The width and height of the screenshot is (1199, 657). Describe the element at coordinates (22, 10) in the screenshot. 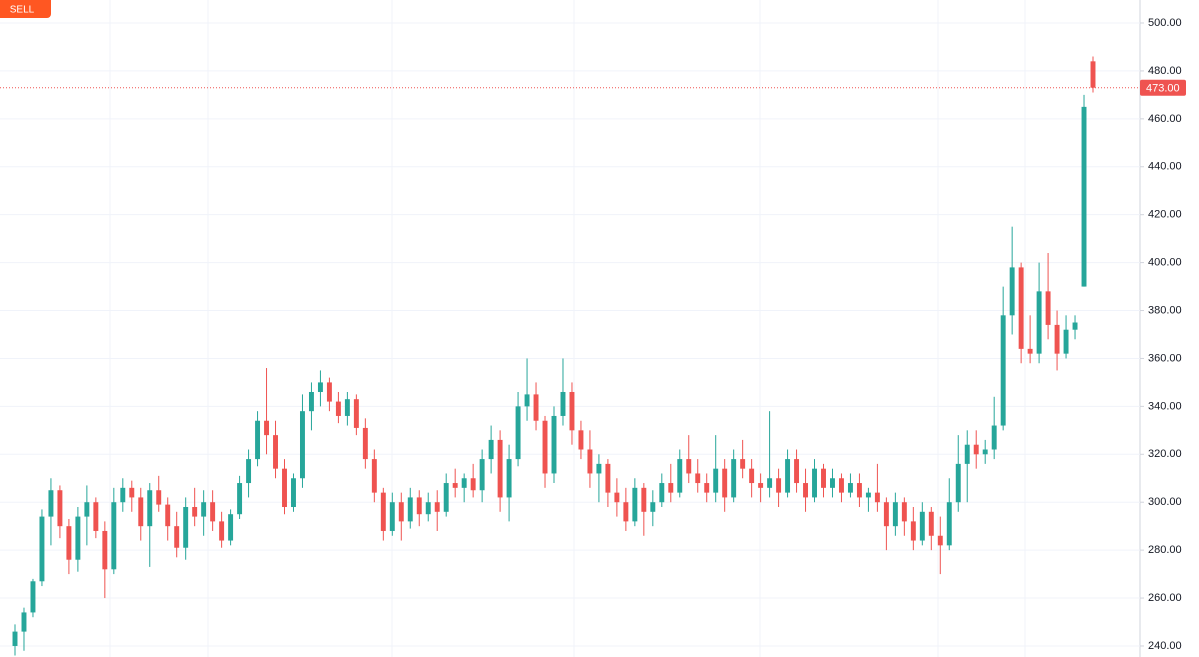

I see `sell-label: SELL` at that location.